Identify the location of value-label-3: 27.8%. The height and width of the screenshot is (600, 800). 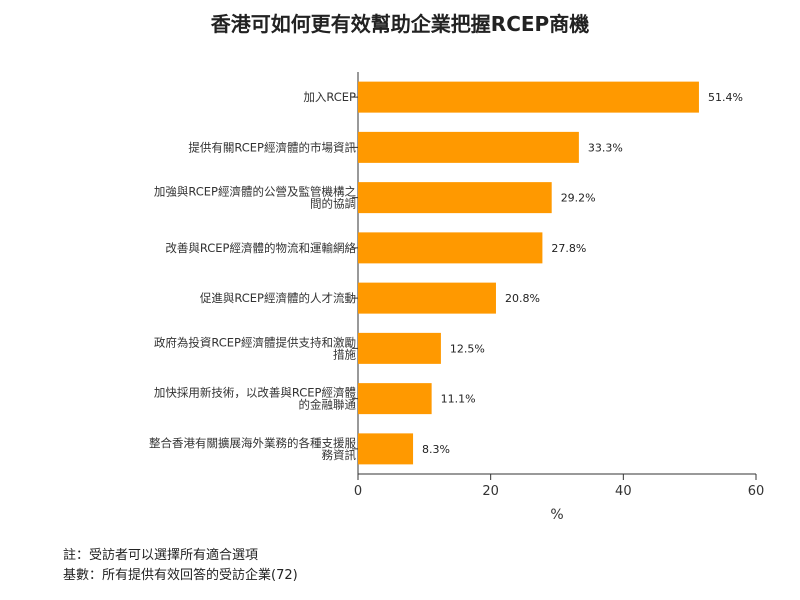
(568, 248).